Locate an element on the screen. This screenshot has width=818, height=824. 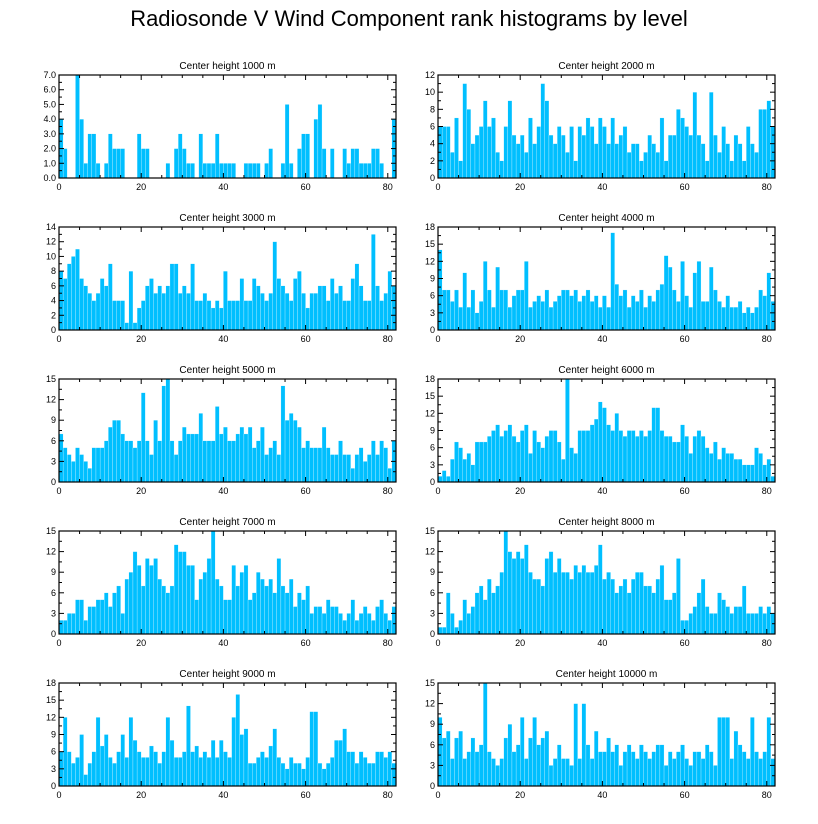
y-tick-label: 6 is located at coordinates (53, 441).